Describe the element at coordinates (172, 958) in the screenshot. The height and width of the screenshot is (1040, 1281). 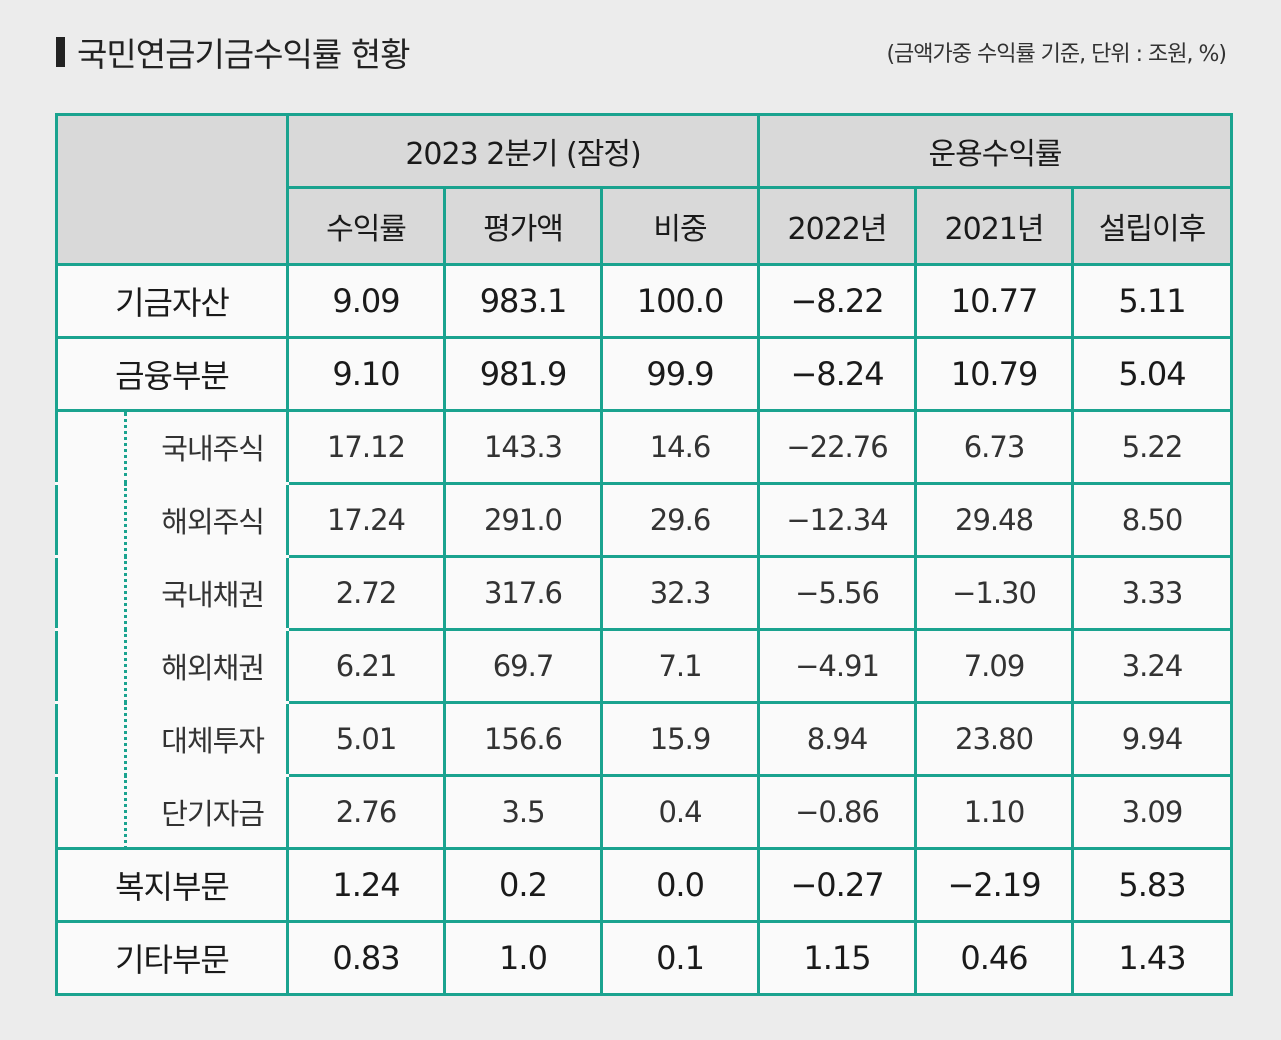
I see `row-label: 기타부문` at that location.